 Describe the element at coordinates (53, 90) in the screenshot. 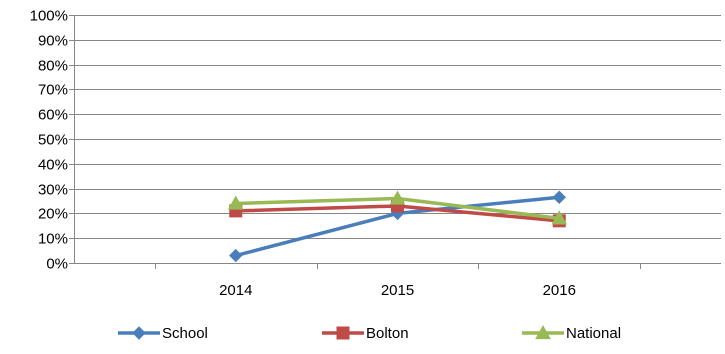

I see `y-tick-label: 70%` at that location.